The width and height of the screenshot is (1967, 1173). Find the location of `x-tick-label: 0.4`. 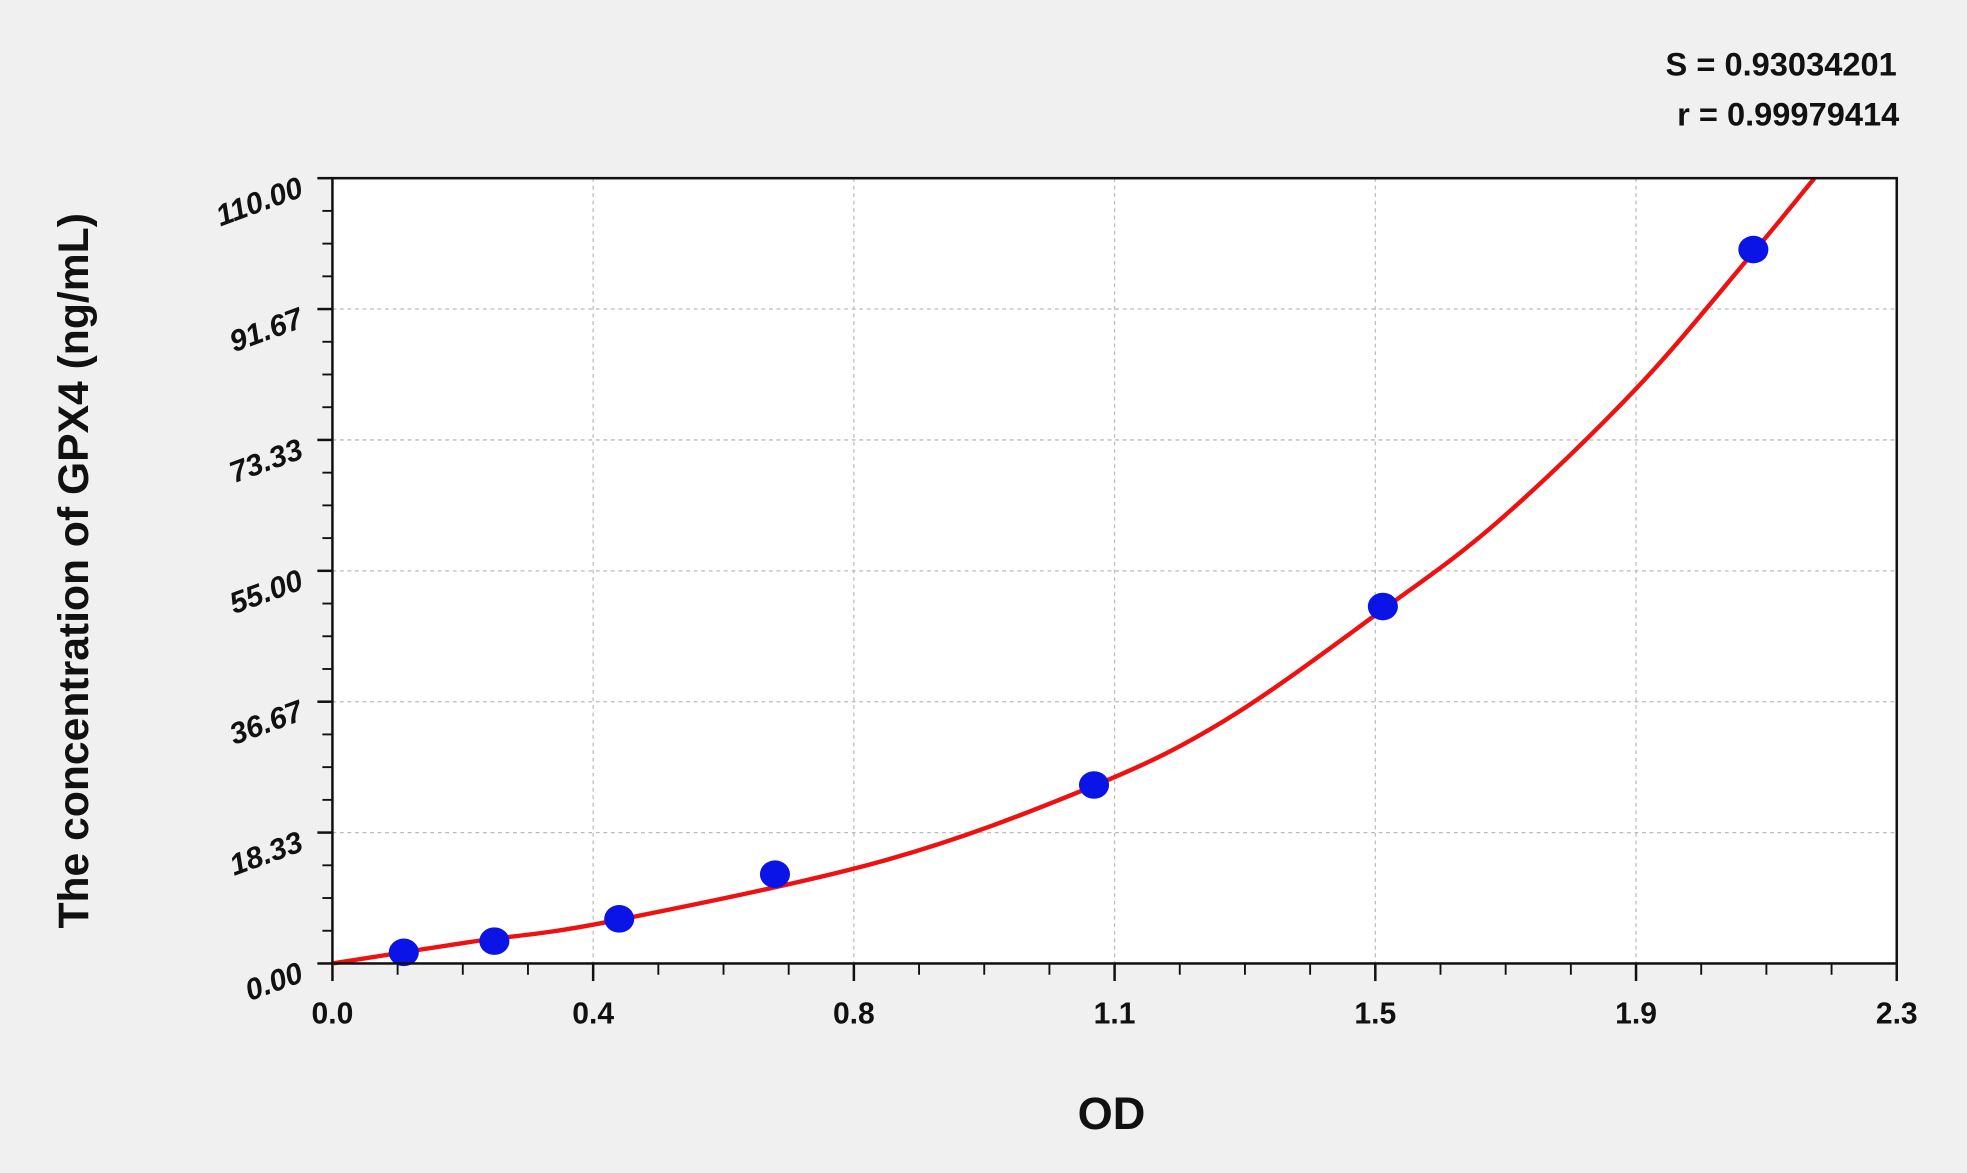

x-tick-label: 0.4 is located at coordinates (593, 1014).